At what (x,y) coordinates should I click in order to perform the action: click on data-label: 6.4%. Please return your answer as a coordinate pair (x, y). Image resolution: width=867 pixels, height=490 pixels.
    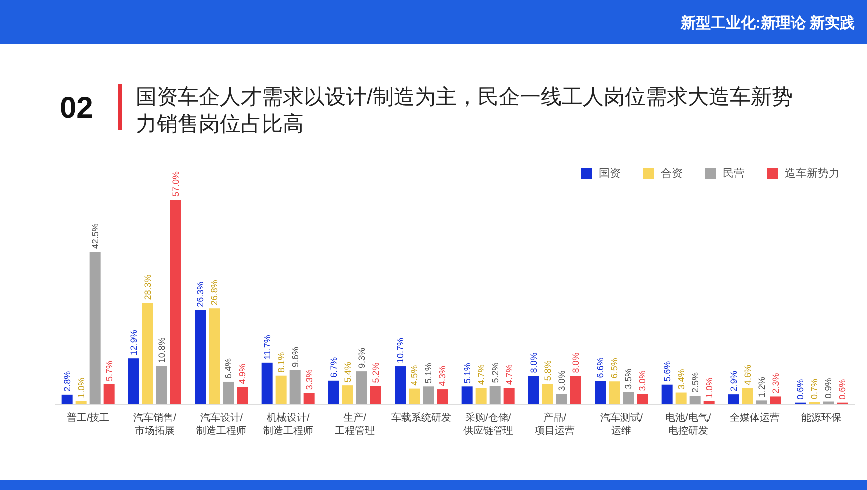
    Looking at the image, I should click on (229, 368).